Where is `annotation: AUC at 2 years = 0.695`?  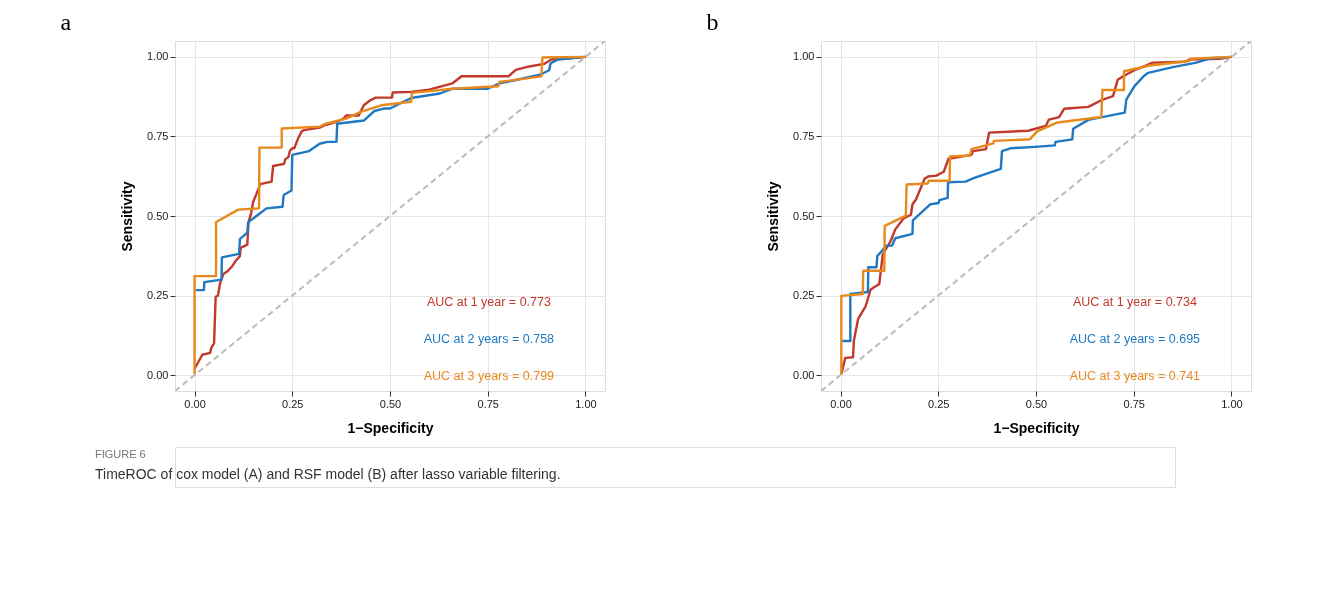 annotation: AUC at 2 years = 0.695 is located at coordinates (1135, 338).